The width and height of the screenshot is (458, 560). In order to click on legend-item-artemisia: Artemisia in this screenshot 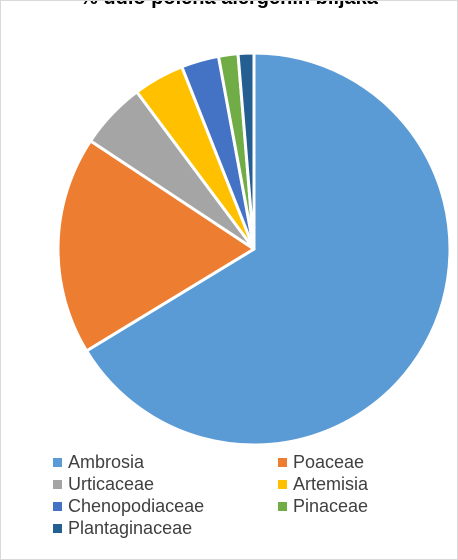, I will do `click(365, 484)`.